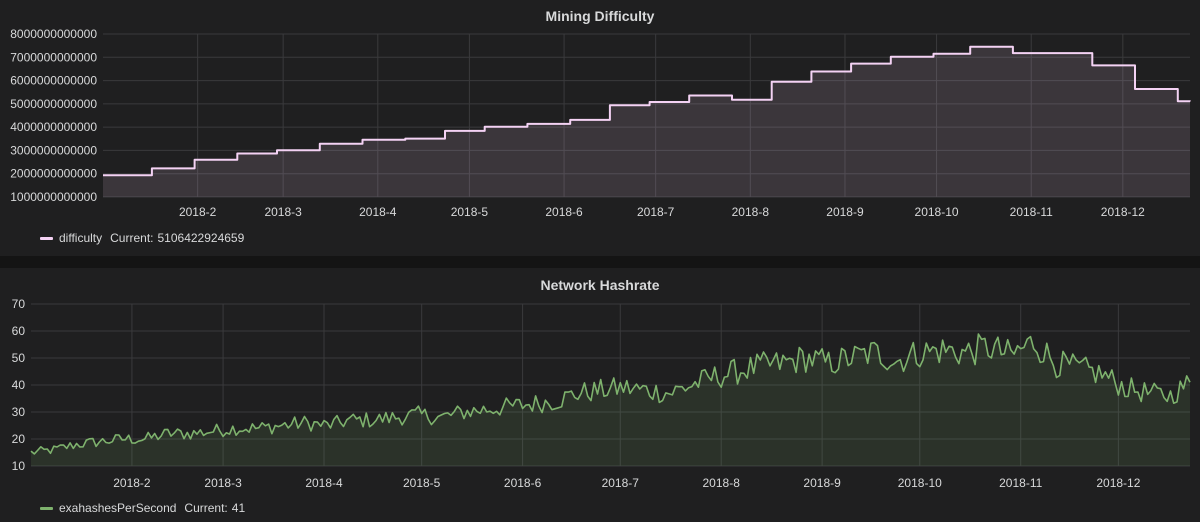 The height and width of the screenshot is (522, 1200). What do you see at coordinates (564, 212) in the screenshot?
I see `difficulty-x-tick-label: 2018-6` at bounding box center [564, 212].